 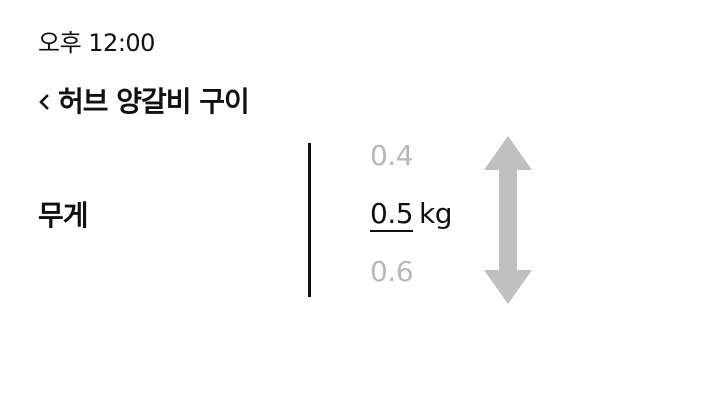 What do you see at coordinates (392, 271) in the screenshot?
I see `picker-next-value: 0.6` at bounding box center [392, 271].